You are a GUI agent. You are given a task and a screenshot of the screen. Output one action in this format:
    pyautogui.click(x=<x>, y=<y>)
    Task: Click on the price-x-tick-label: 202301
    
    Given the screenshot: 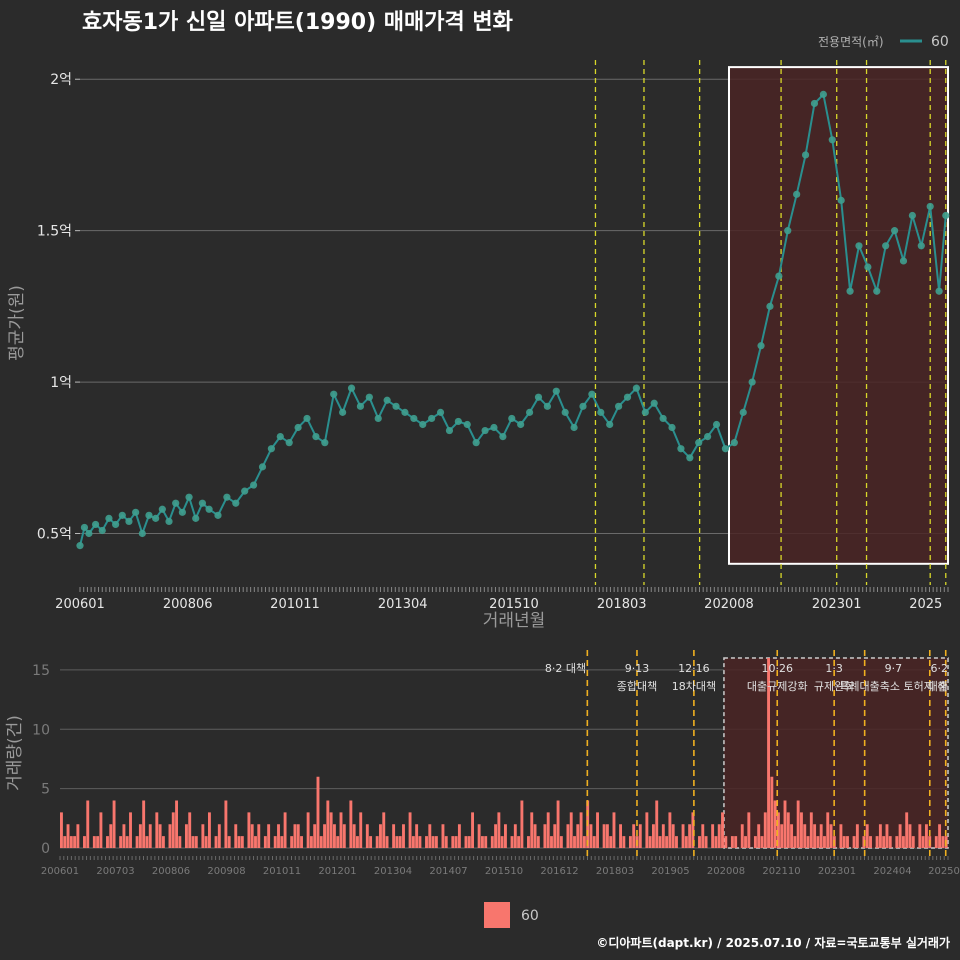 What is the action you would take?
    pyautogui.click(x=837, y=604)
    